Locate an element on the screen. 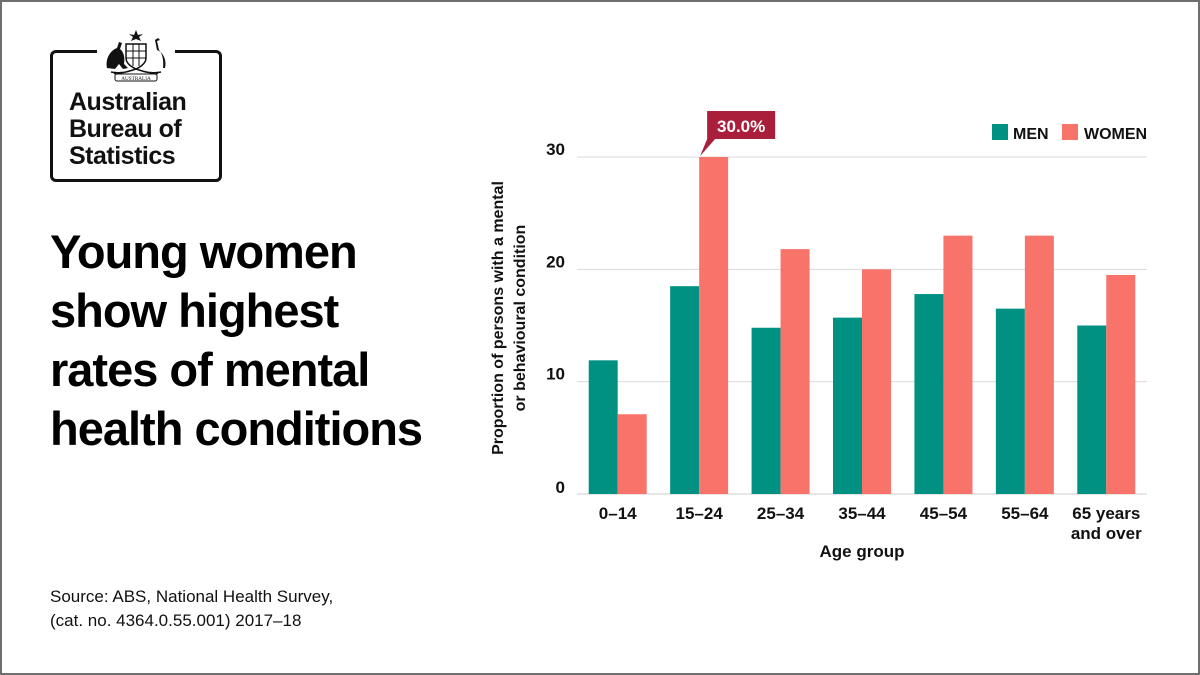  x-tick-label: 65 years is located at coordinates (1106, 513).